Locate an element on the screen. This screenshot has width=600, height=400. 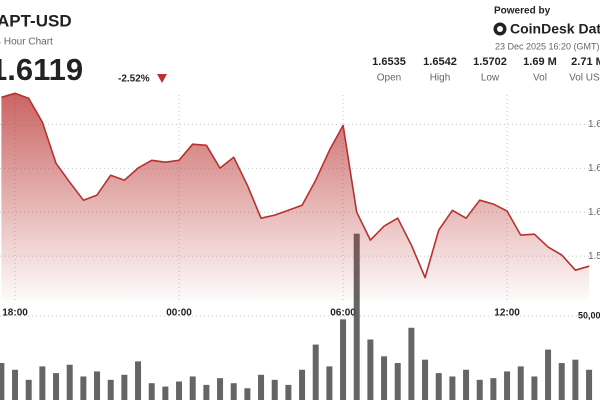
y-tick-label: 1.64 is located at coordinates (594, 124).